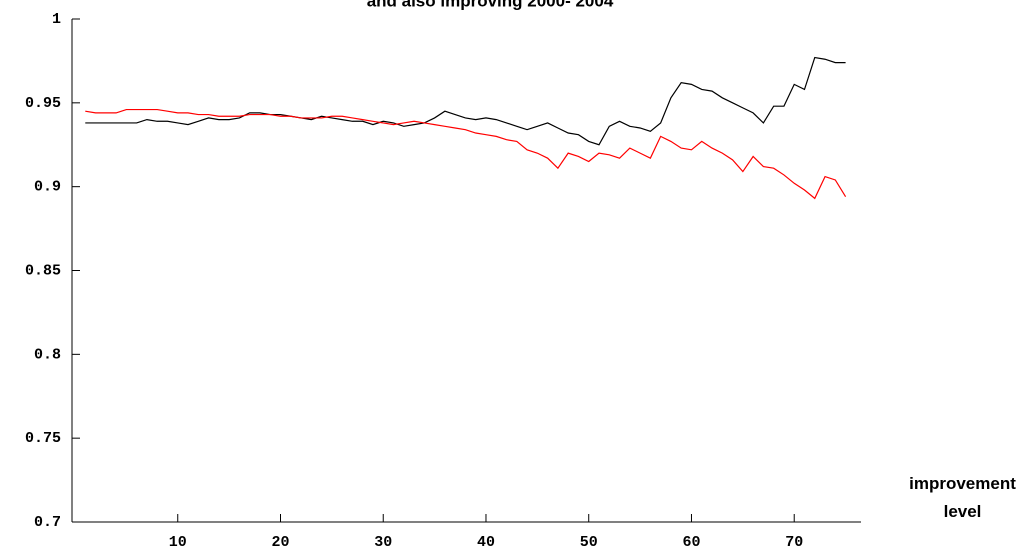  What do you see at coordinates (56, 19) in the screenshot?
I see `y-tick-label: 1` at bounding box center [56, 19].